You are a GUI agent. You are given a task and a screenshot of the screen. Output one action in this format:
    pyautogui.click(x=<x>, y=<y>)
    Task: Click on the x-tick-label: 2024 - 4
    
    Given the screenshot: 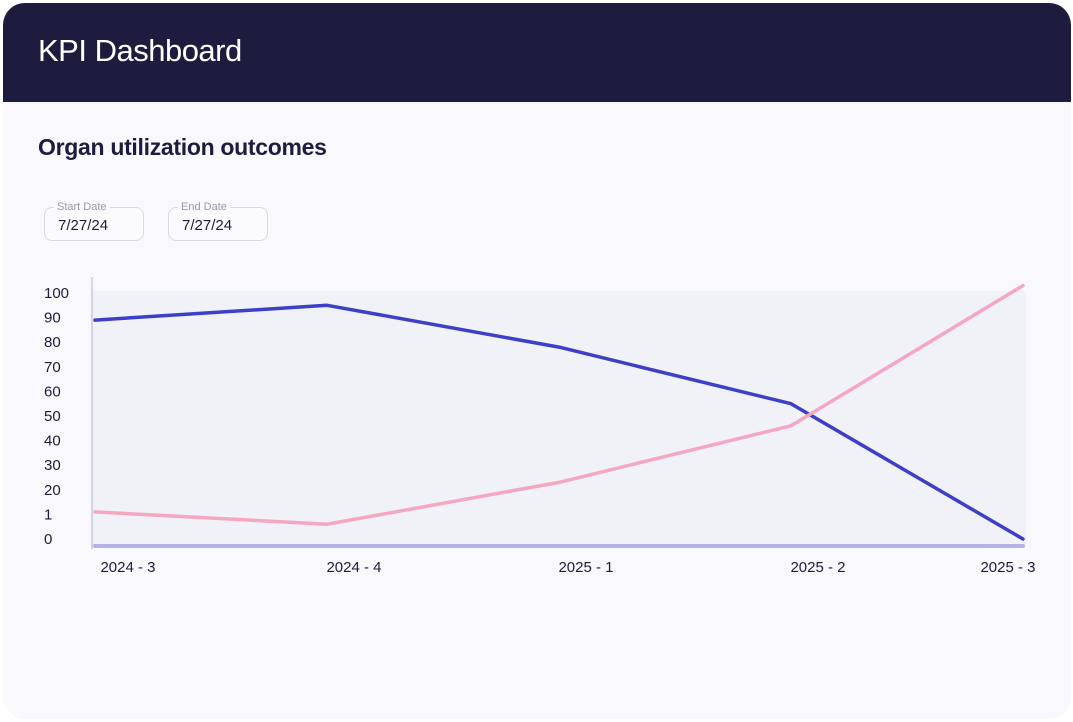 What is the action you would take?
    pyautogui.click(x=353, y=567)
    